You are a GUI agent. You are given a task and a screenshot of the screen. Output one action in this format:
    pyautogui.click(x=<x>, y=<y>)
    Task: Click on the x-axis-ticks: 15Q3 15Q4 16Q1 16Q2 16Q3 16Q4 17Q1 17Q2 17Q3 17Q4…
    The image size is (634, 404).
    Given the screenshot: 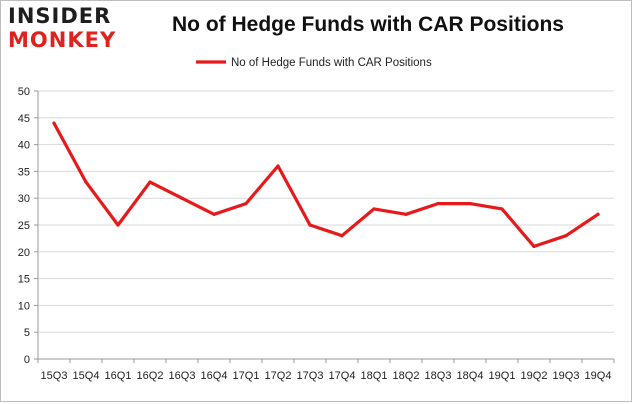 What is the action you would take?
    pyautogui.click(x=326, y=370)
    